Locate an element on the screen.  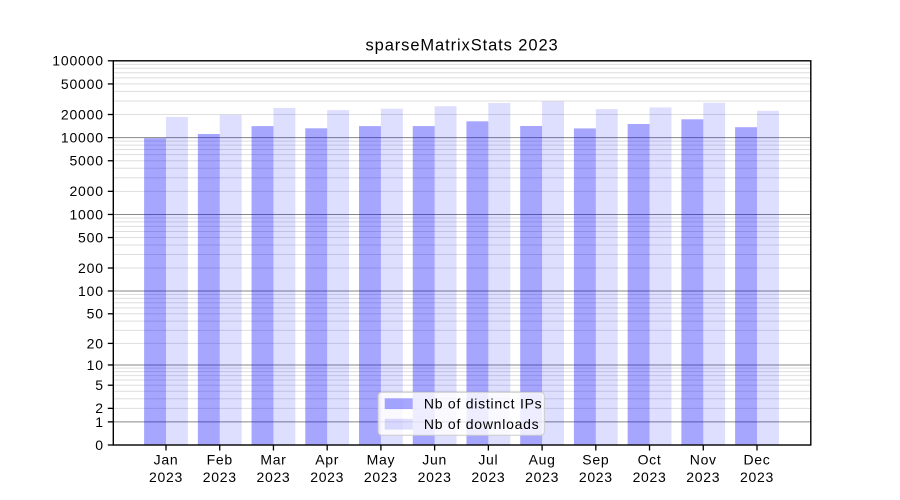
svg-text: 500 is located at coordinates (91, 237).